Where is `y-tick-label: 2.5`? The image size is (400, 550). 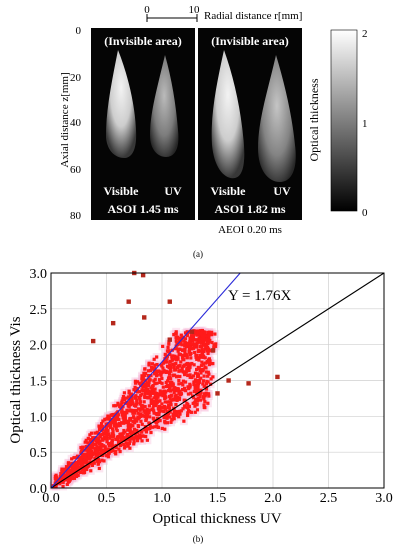 y-tick-label: 2.5 is located at coordinates (39, 310).